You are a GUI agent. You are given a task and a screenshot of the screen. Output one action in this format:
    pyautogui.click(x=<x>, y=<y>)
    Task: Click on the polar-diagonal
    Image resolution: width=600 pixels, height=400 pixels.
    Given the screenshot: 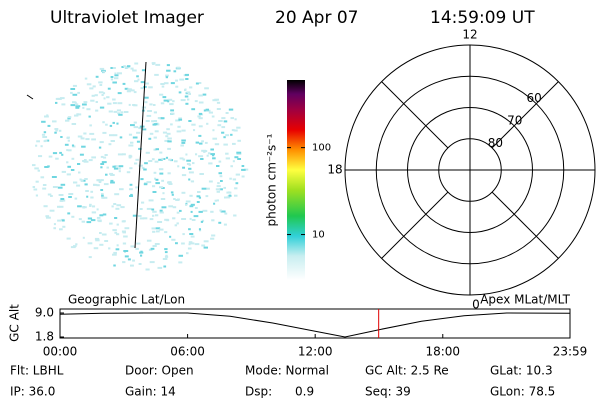 What is the action you would take?
    pyautogui.click(x=415, y=225)
    